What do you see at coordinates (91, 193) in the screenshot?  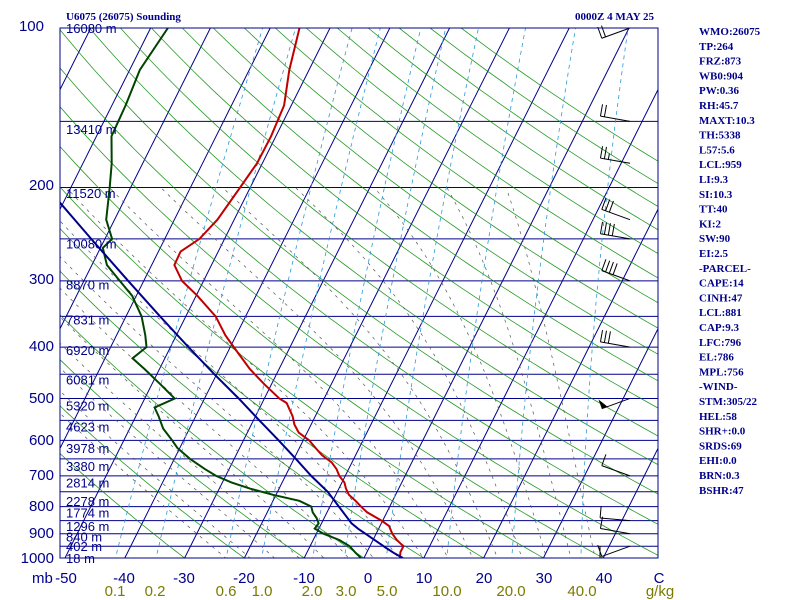 I see `height-label: 11520 m` at bounding box center [91, 193].